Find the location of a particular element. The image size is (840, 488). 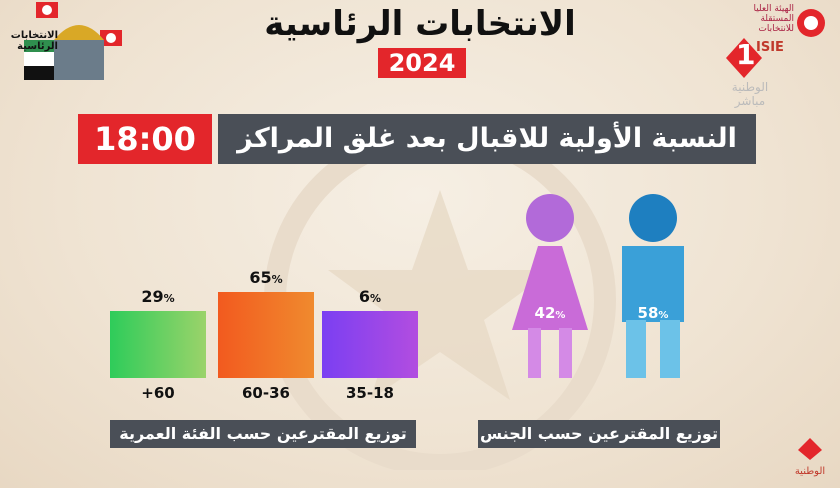

male-figure-icon is located at coordinates (653, 286).